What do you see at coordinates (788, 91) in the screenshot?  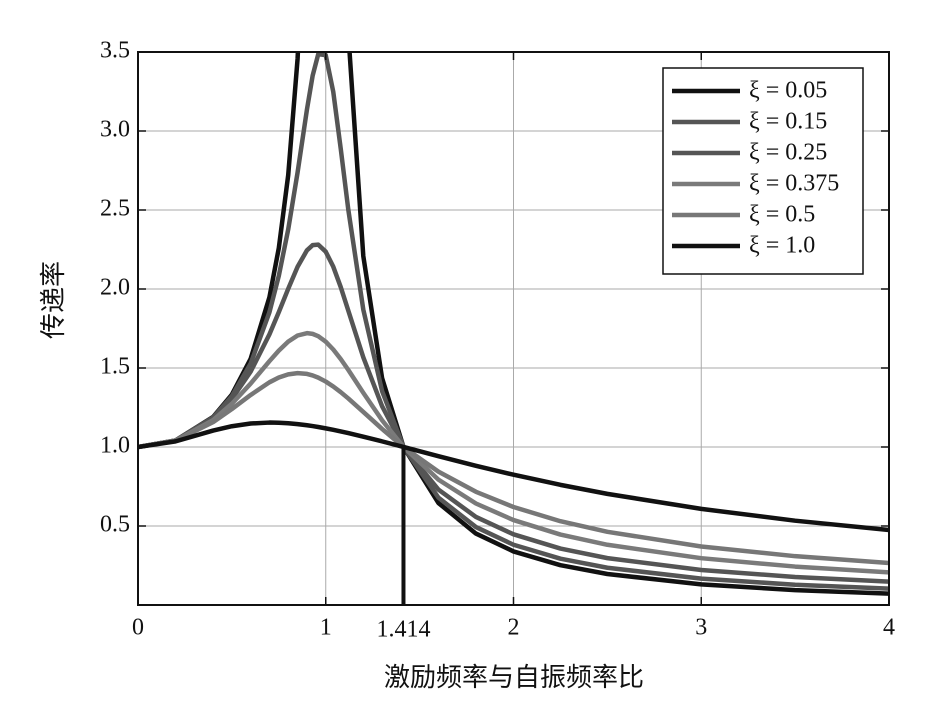 I see `legend-label: ξ = 0.05` at bounding box center [788, 91].